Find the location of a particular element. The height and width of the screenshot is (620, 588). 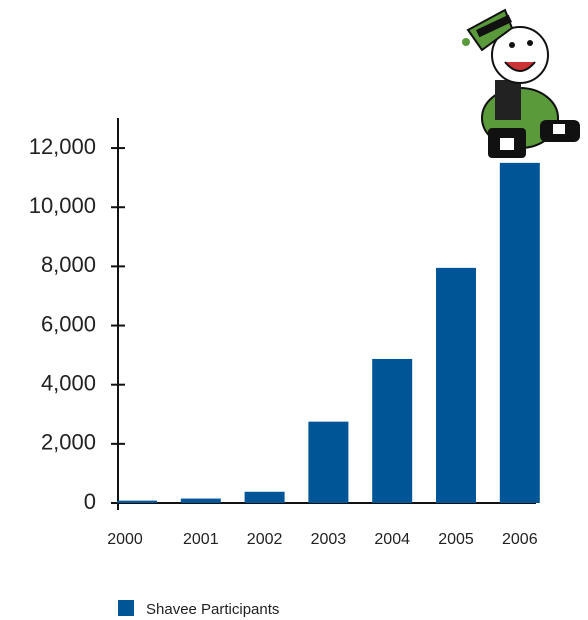

x-tick-label: 2004 is located at coordinates (392, 539).